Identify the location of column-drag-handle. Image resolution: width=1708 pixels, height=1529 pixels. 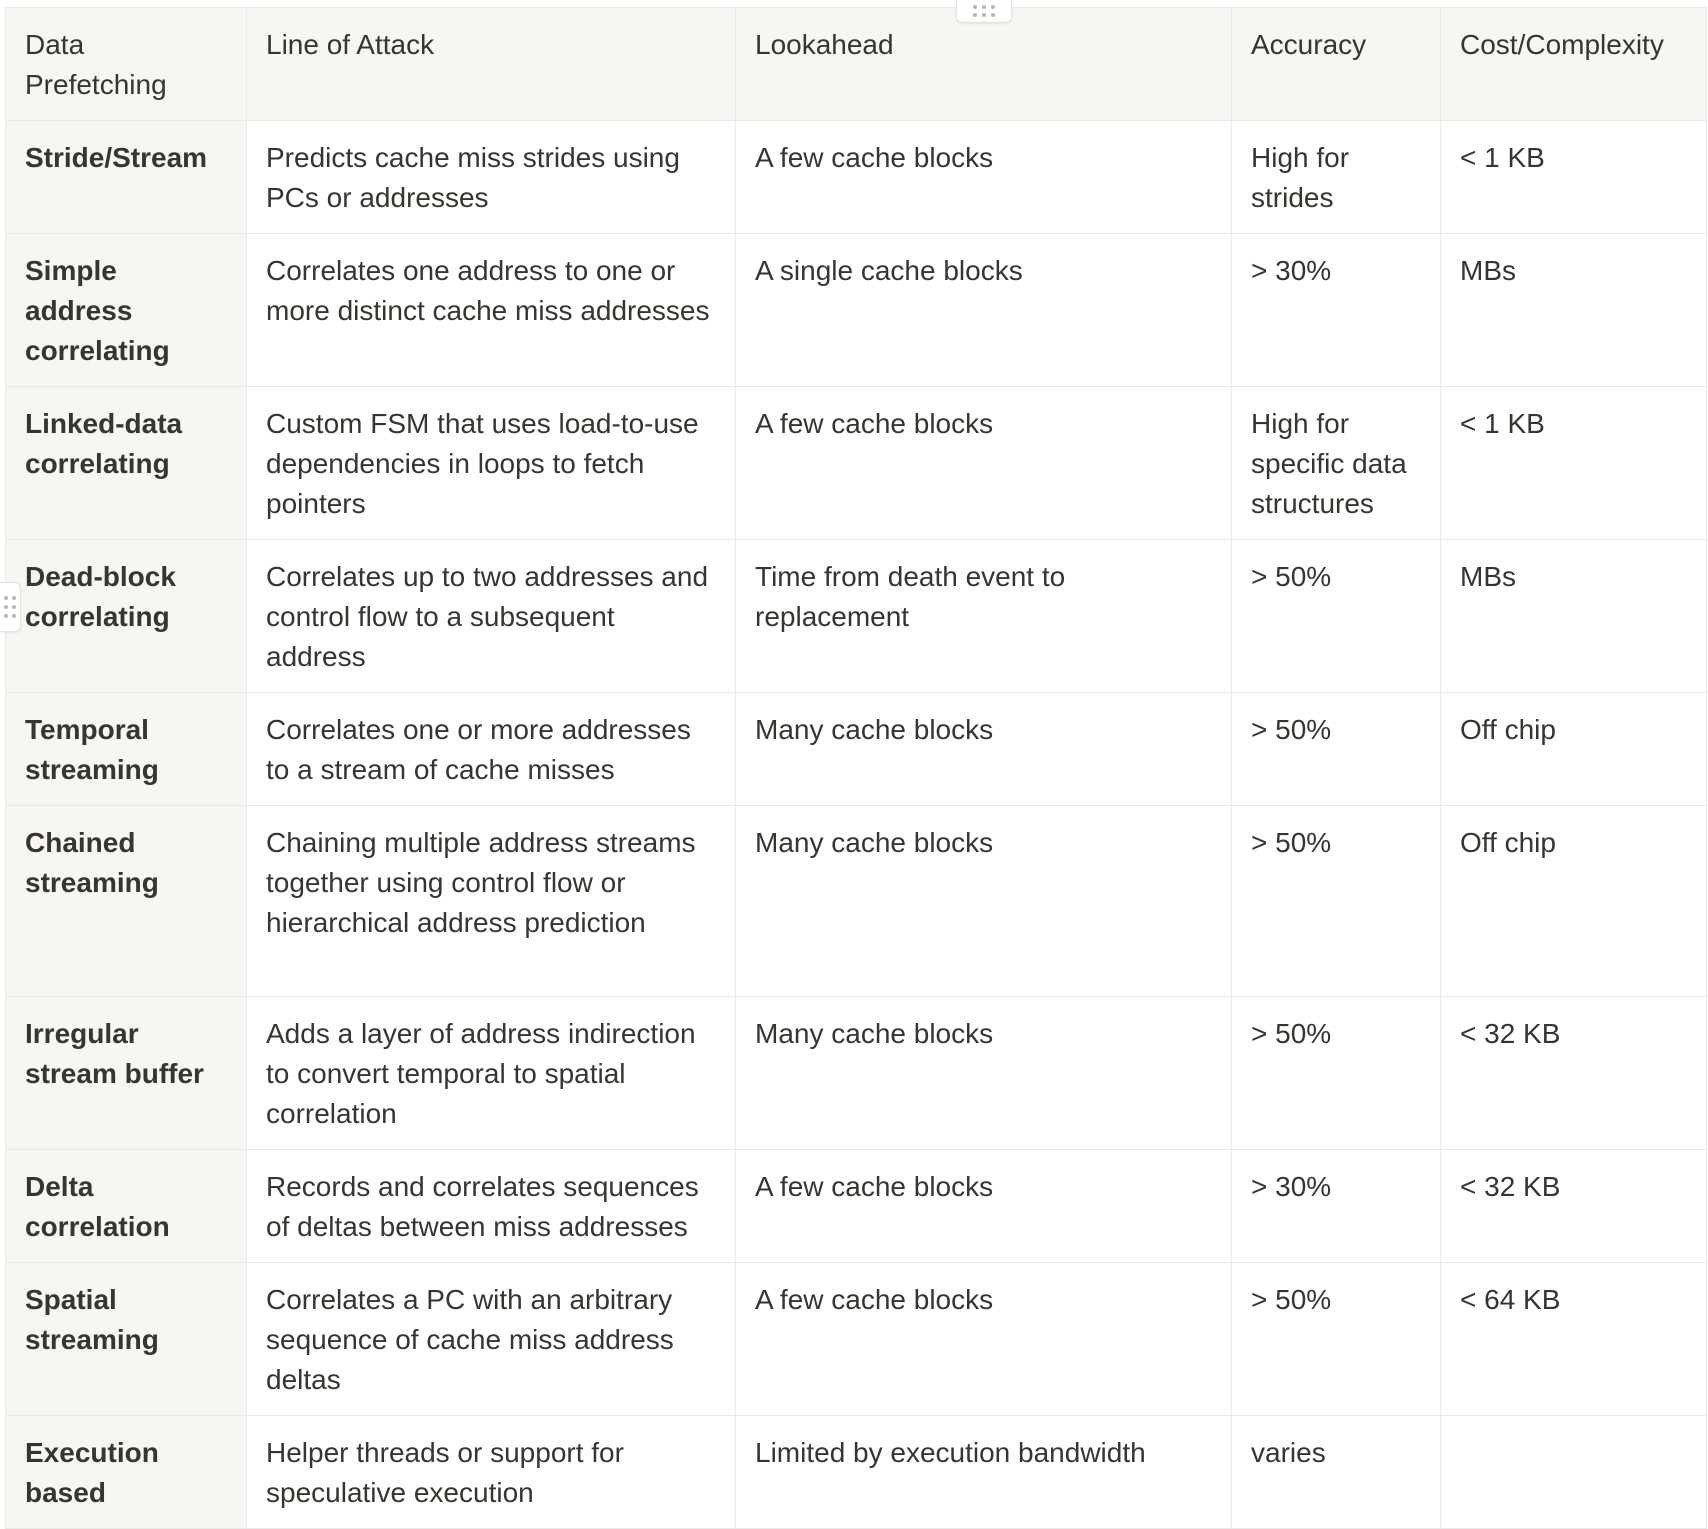
(984, 11).